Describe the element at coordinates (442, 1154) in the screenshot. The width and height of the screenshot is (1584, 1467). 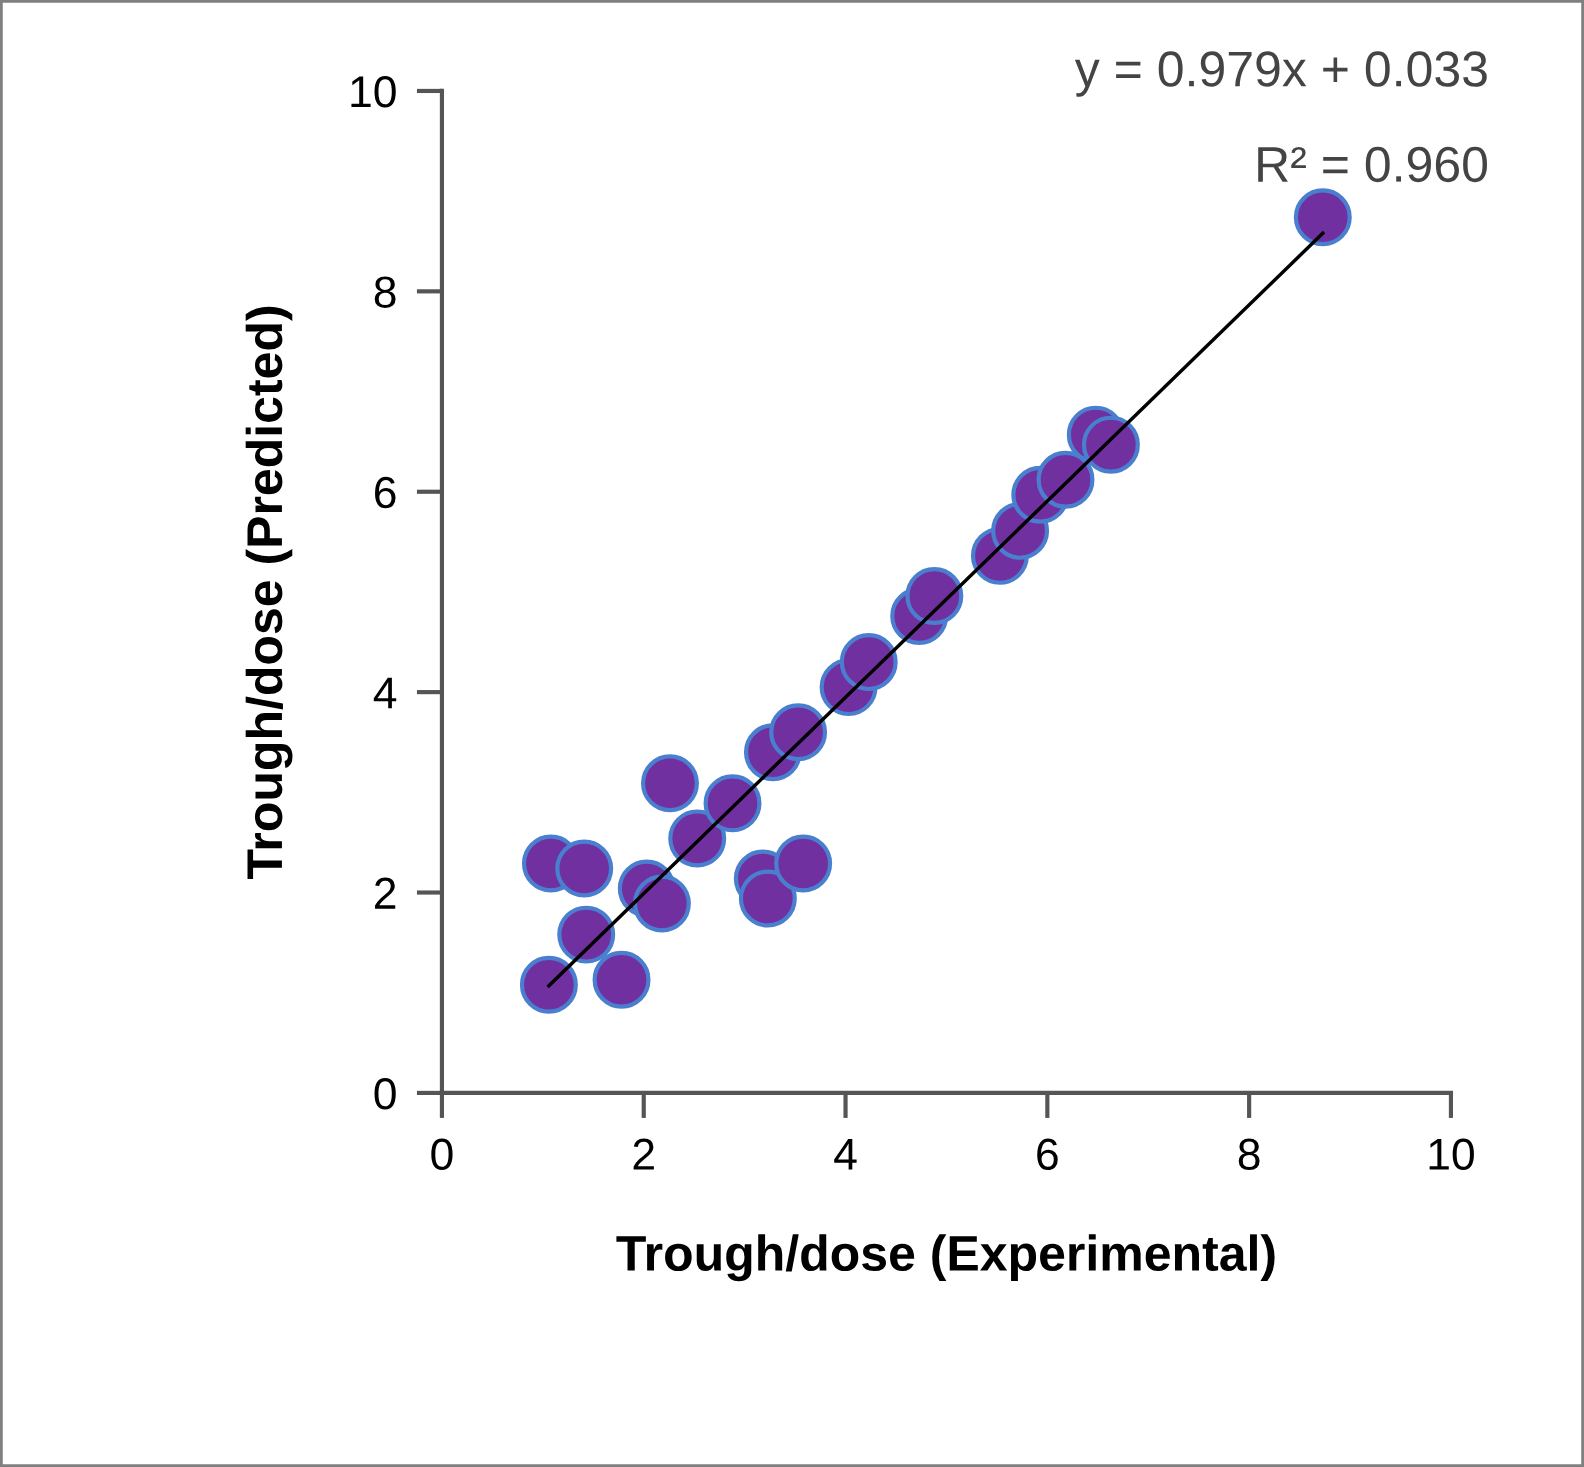
I see `x-tick-label: 0` at that location.